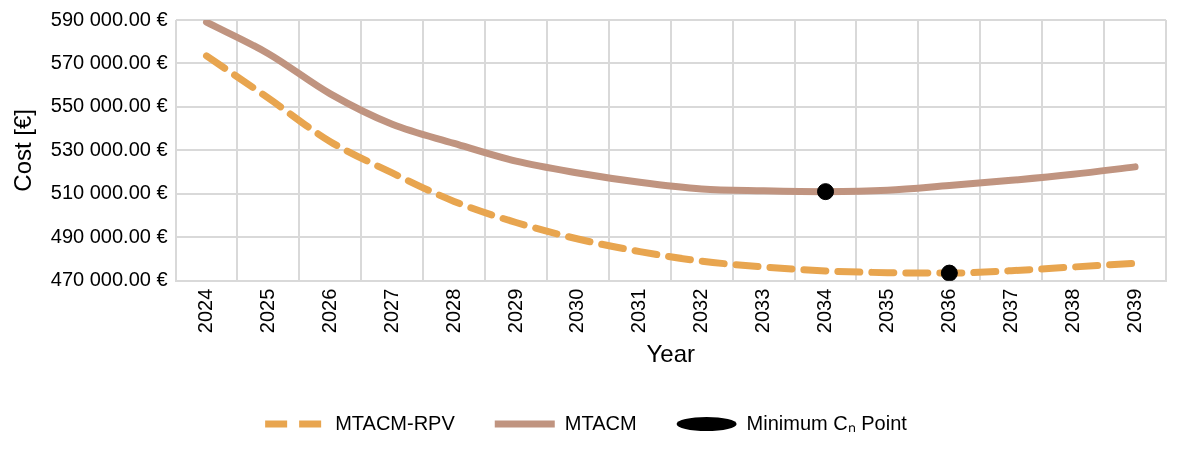  Describe the element at coordinates (600, 422) in the screenshot. I see `legend-label: MTACM` at that location.